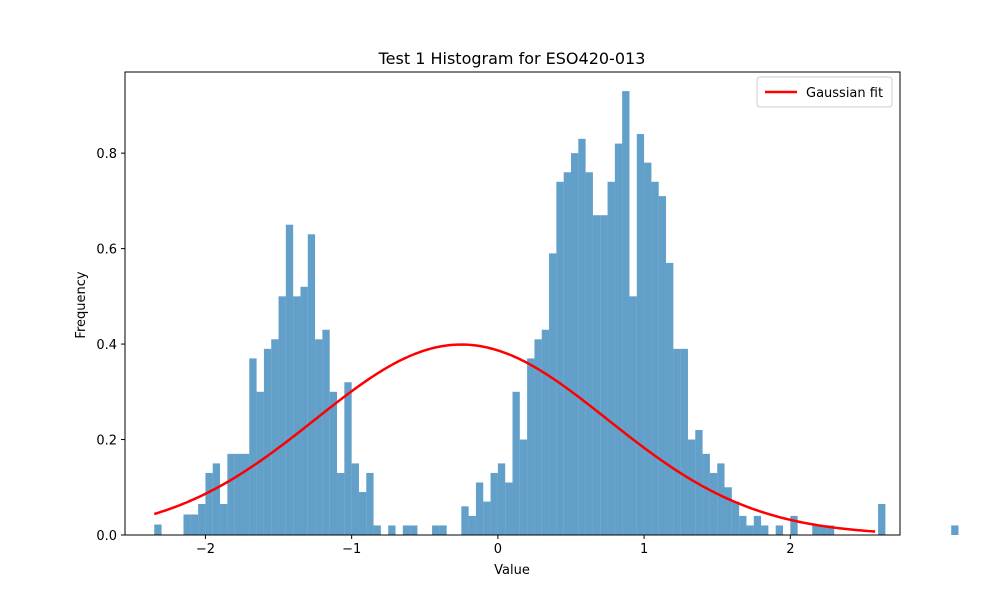 This screenshot has width=1000, height=604. I want to click on x-axis: −2 −1 0 1 2, so click(495, 546).